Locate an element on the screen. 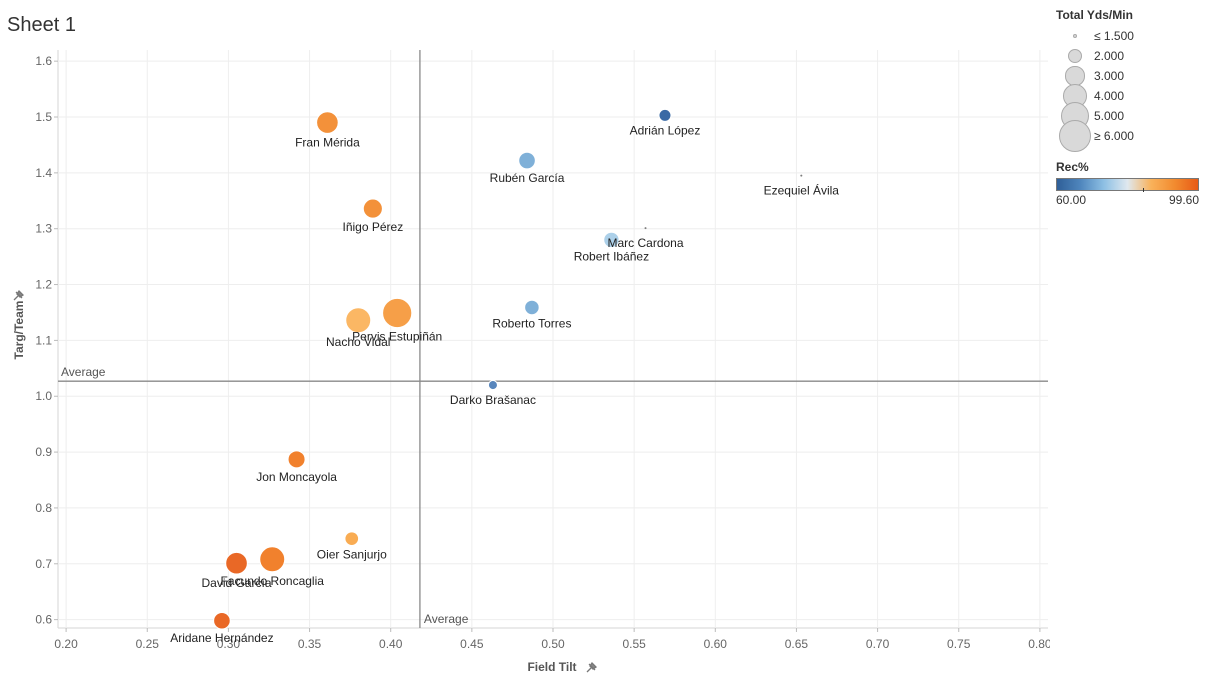 This screenshot has width=1221, height=681. size-legend-label: ≥ 6.000 is located at coordinates (1114, 136).